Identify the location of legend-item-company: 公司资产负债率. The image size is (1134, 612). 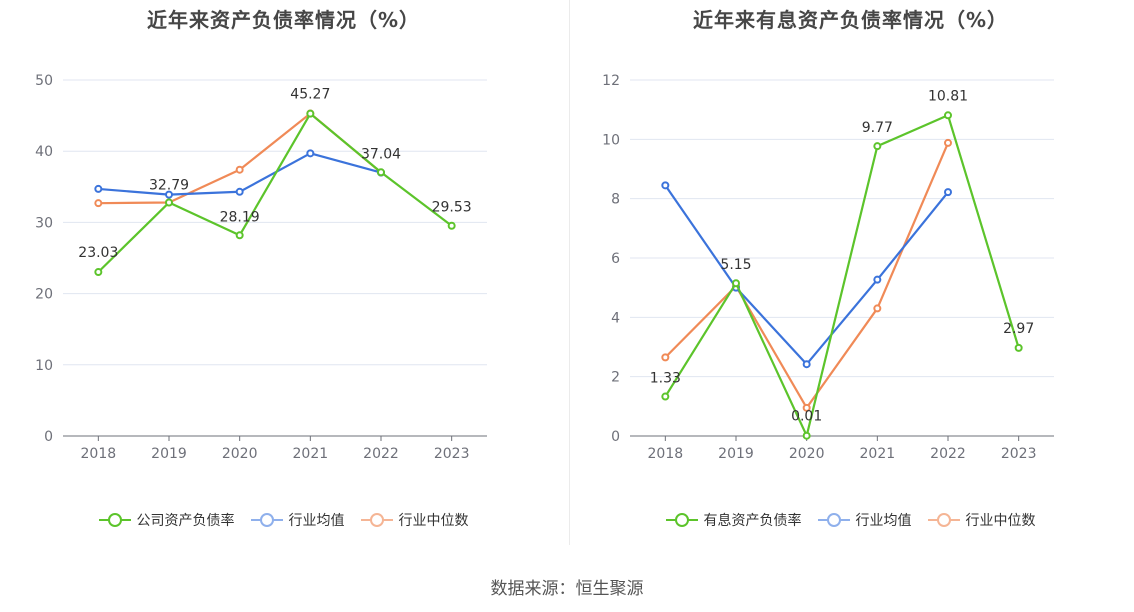
(166, 520).